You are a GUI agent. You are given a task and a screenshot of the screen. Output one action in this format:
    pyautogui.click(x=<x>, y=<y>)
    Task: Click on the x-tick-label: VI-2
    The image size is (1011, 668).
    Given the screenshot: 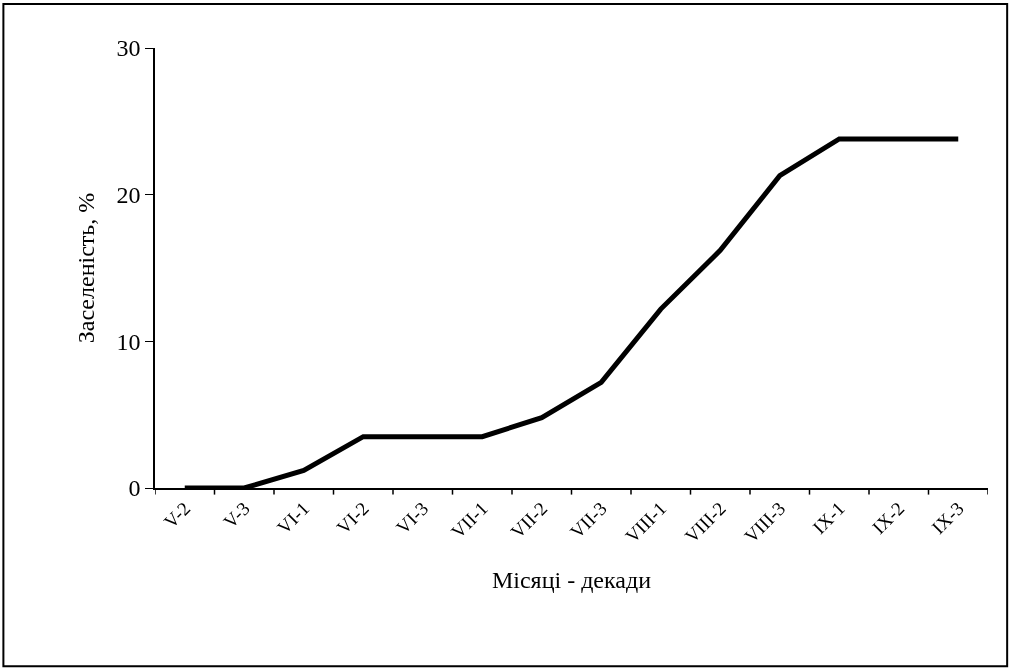 What is the action you would take?
    pyautogui.click(x=352, y=517)
    